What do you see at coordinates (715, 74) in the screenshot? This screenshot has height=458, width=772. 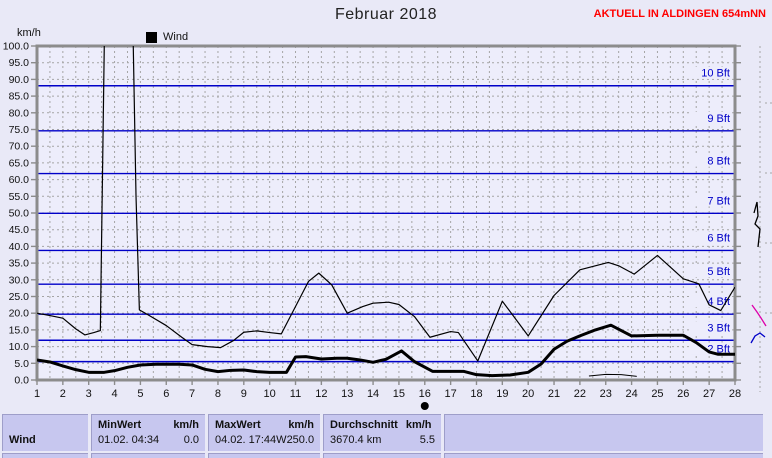 I see `beaufort-label: 10 Bft` at bounding box center [715, 74].